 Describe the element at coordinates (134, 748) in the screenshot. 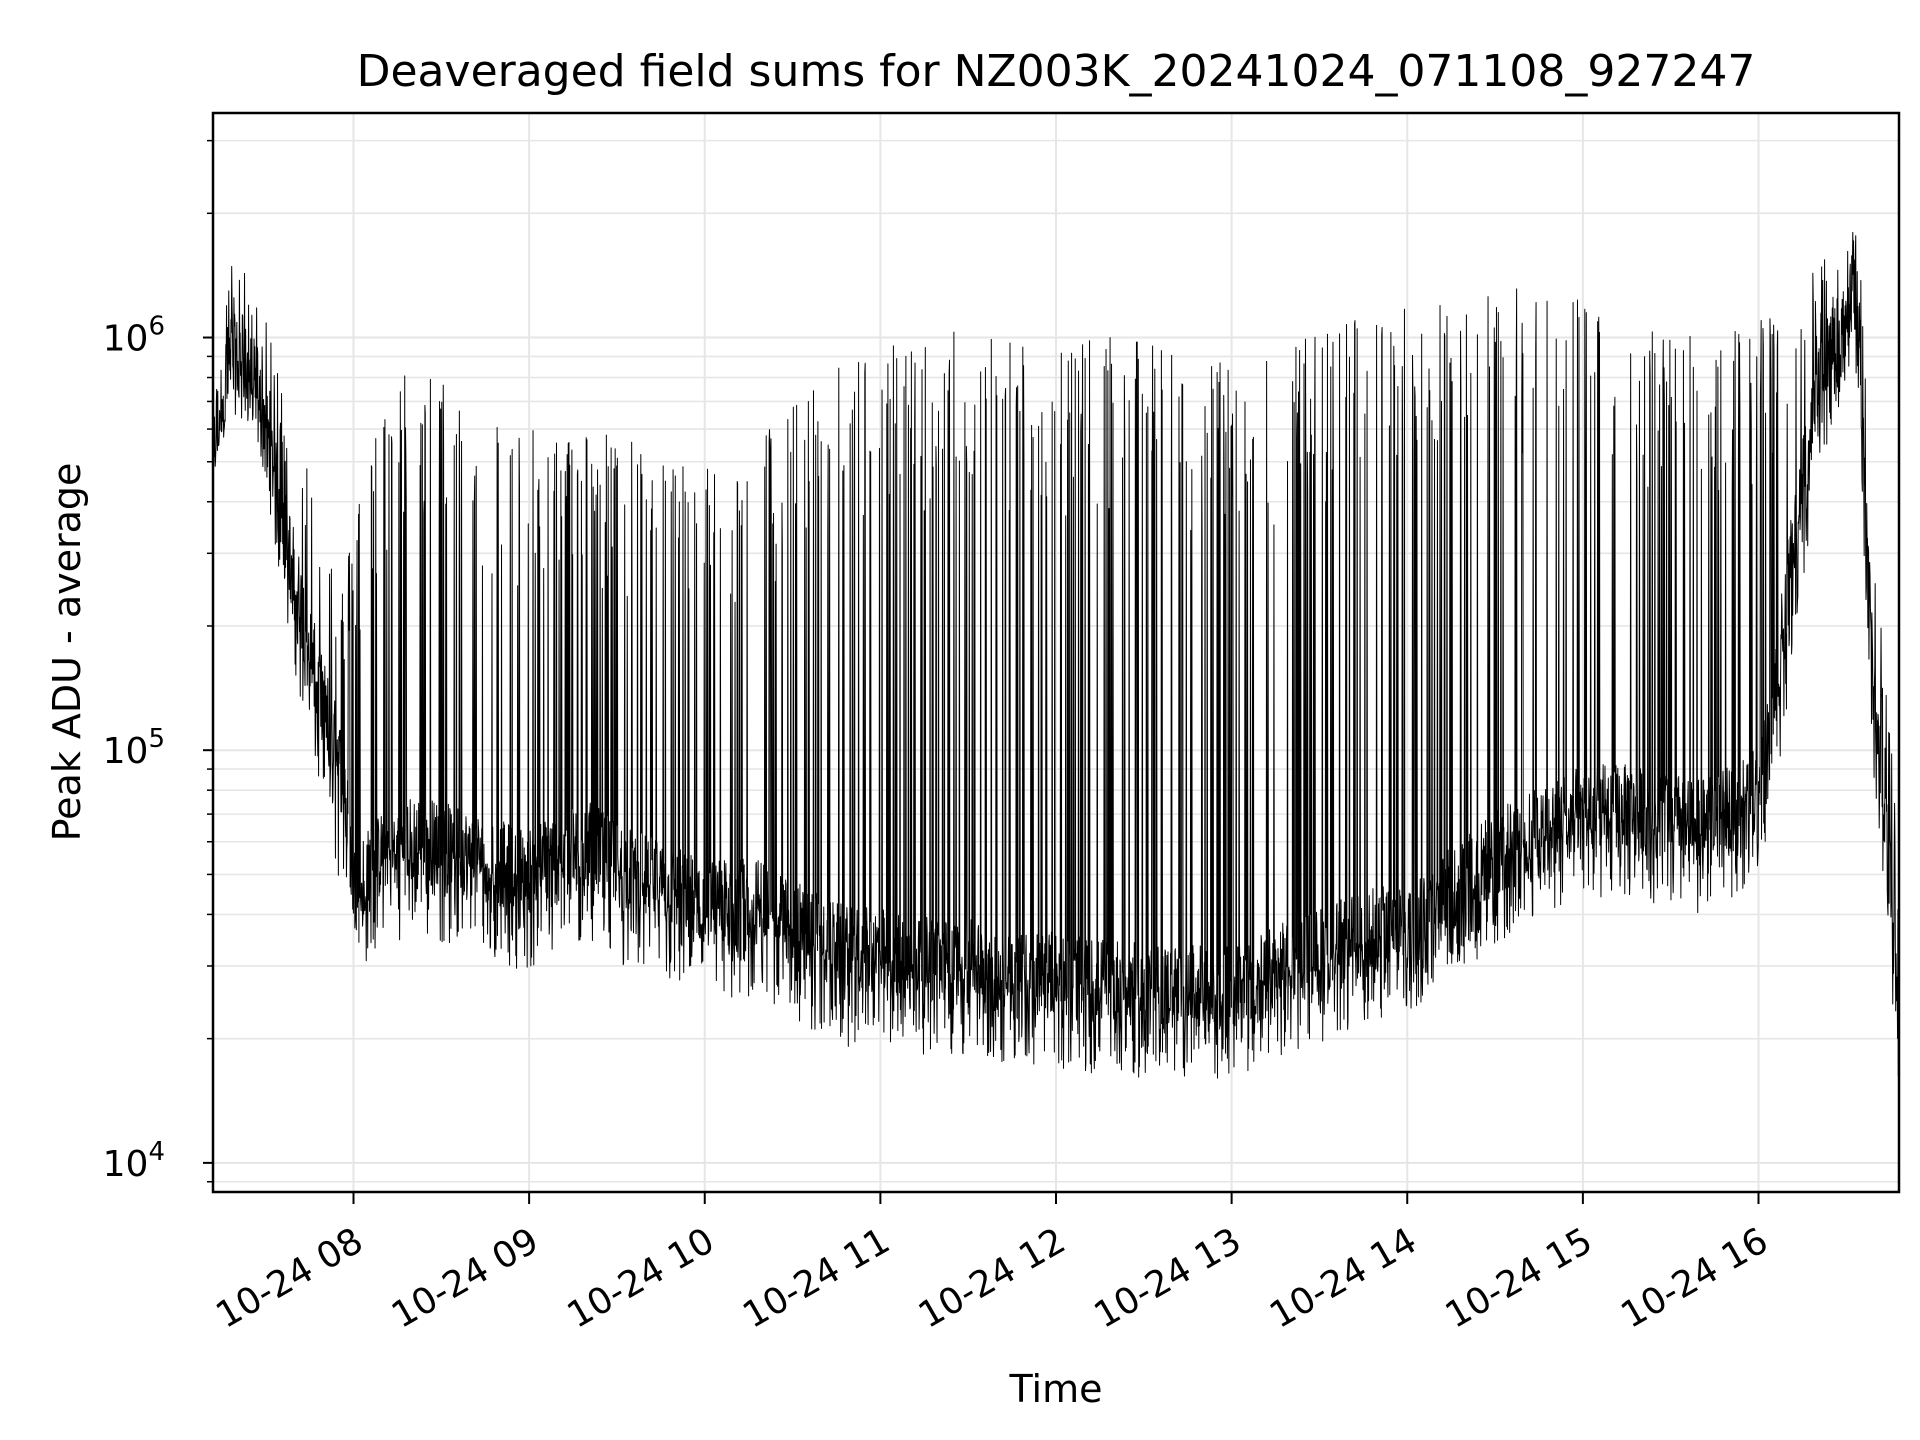

I see `y-tick-label: 10⁵` at that location.